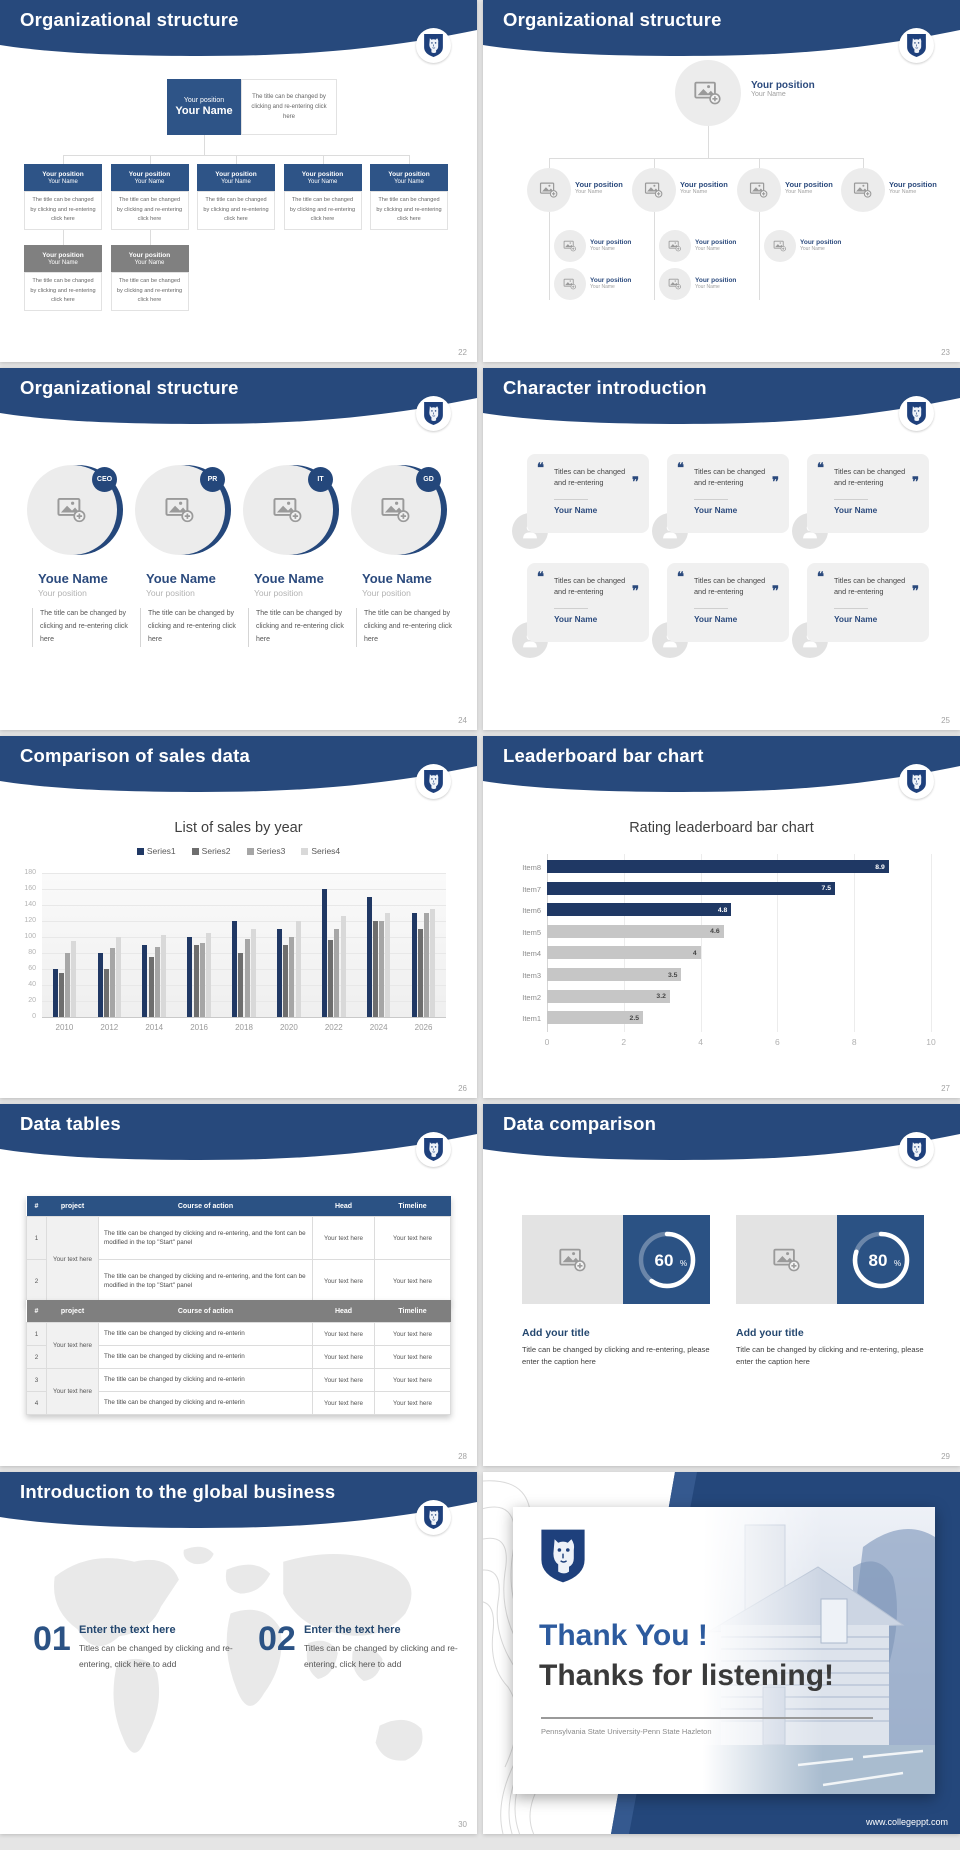  I want to click on svg-text: 60, so click(663, 1260).